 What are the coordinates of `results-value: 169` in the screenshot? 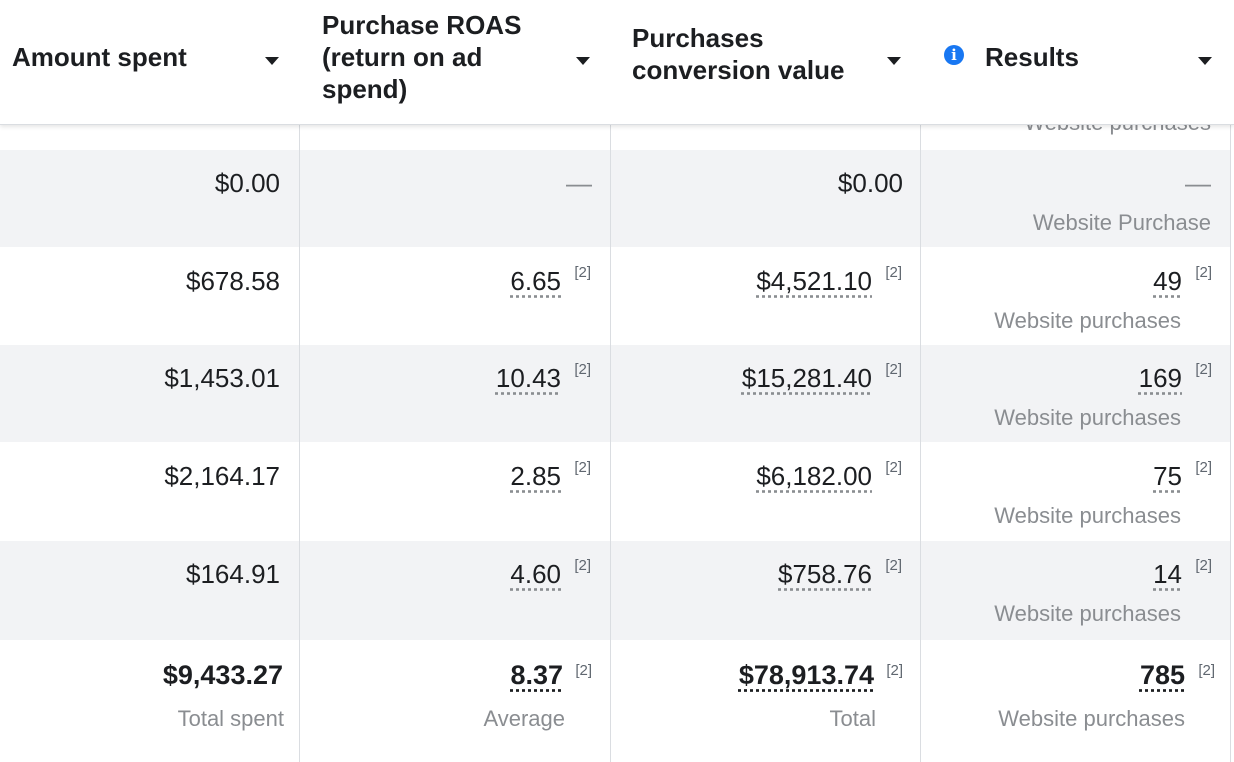 It's located at (1160, 378).